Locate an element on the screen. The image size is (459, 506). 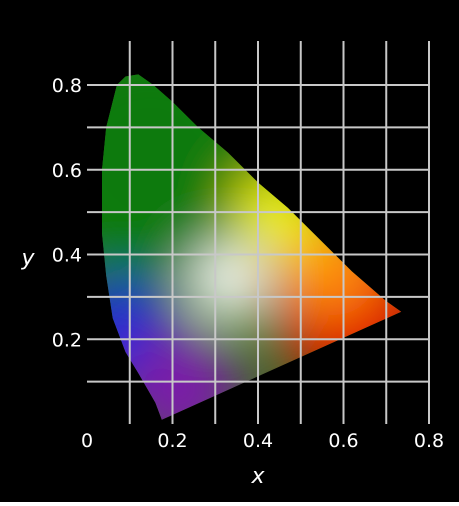
x-tick-label: 0 is located at coordinates (87, 441).